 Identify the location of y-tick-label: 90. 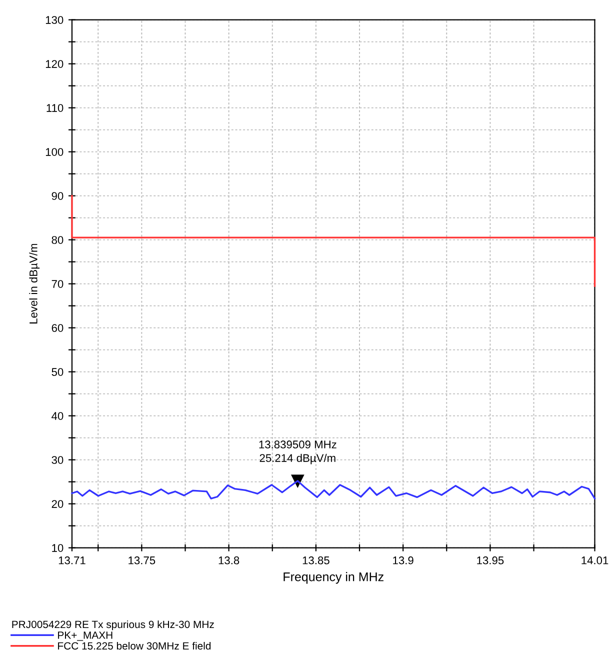
(58, 196).